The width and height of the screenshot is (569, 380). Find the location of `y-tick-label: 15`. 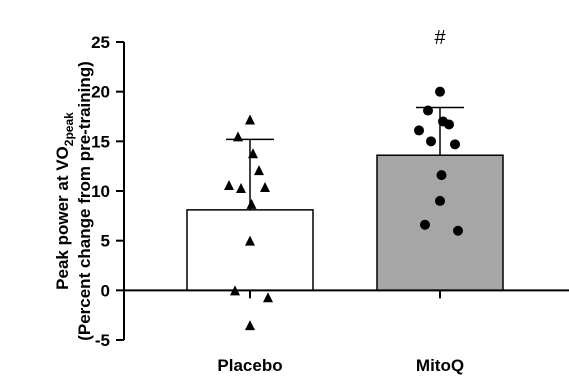

y-tick-label: 15 is located at coordinates (100, 141).